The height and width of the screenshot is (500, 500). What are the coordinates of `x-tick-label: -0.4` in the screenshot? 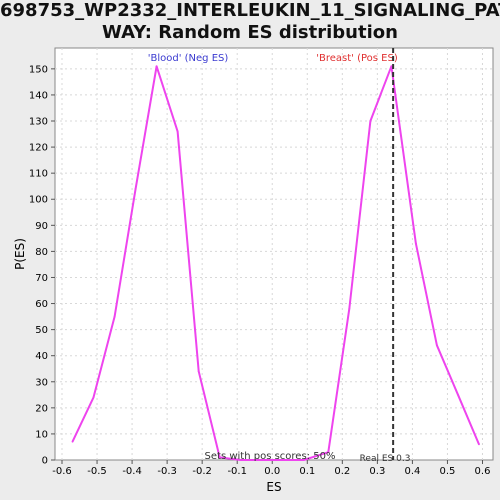 It's located at (132, 471).